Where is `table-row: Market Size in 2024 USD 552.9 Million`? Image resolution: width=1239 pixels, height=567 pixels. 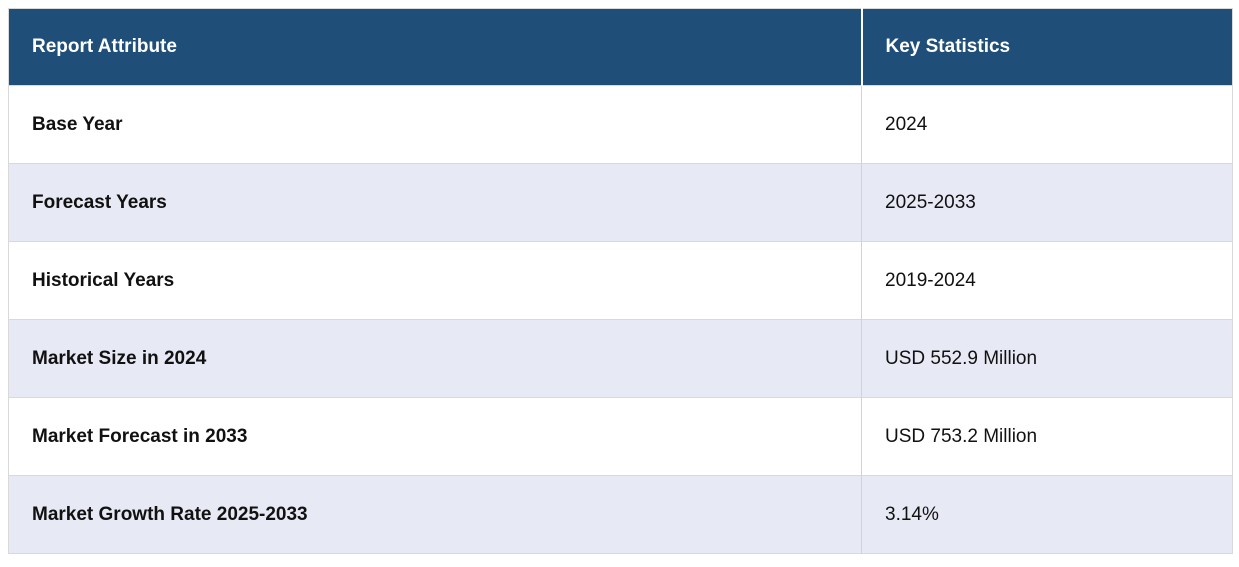
table-row: Market Size in 2024 USD 552.9 Million is located at coordinates (620, 358).